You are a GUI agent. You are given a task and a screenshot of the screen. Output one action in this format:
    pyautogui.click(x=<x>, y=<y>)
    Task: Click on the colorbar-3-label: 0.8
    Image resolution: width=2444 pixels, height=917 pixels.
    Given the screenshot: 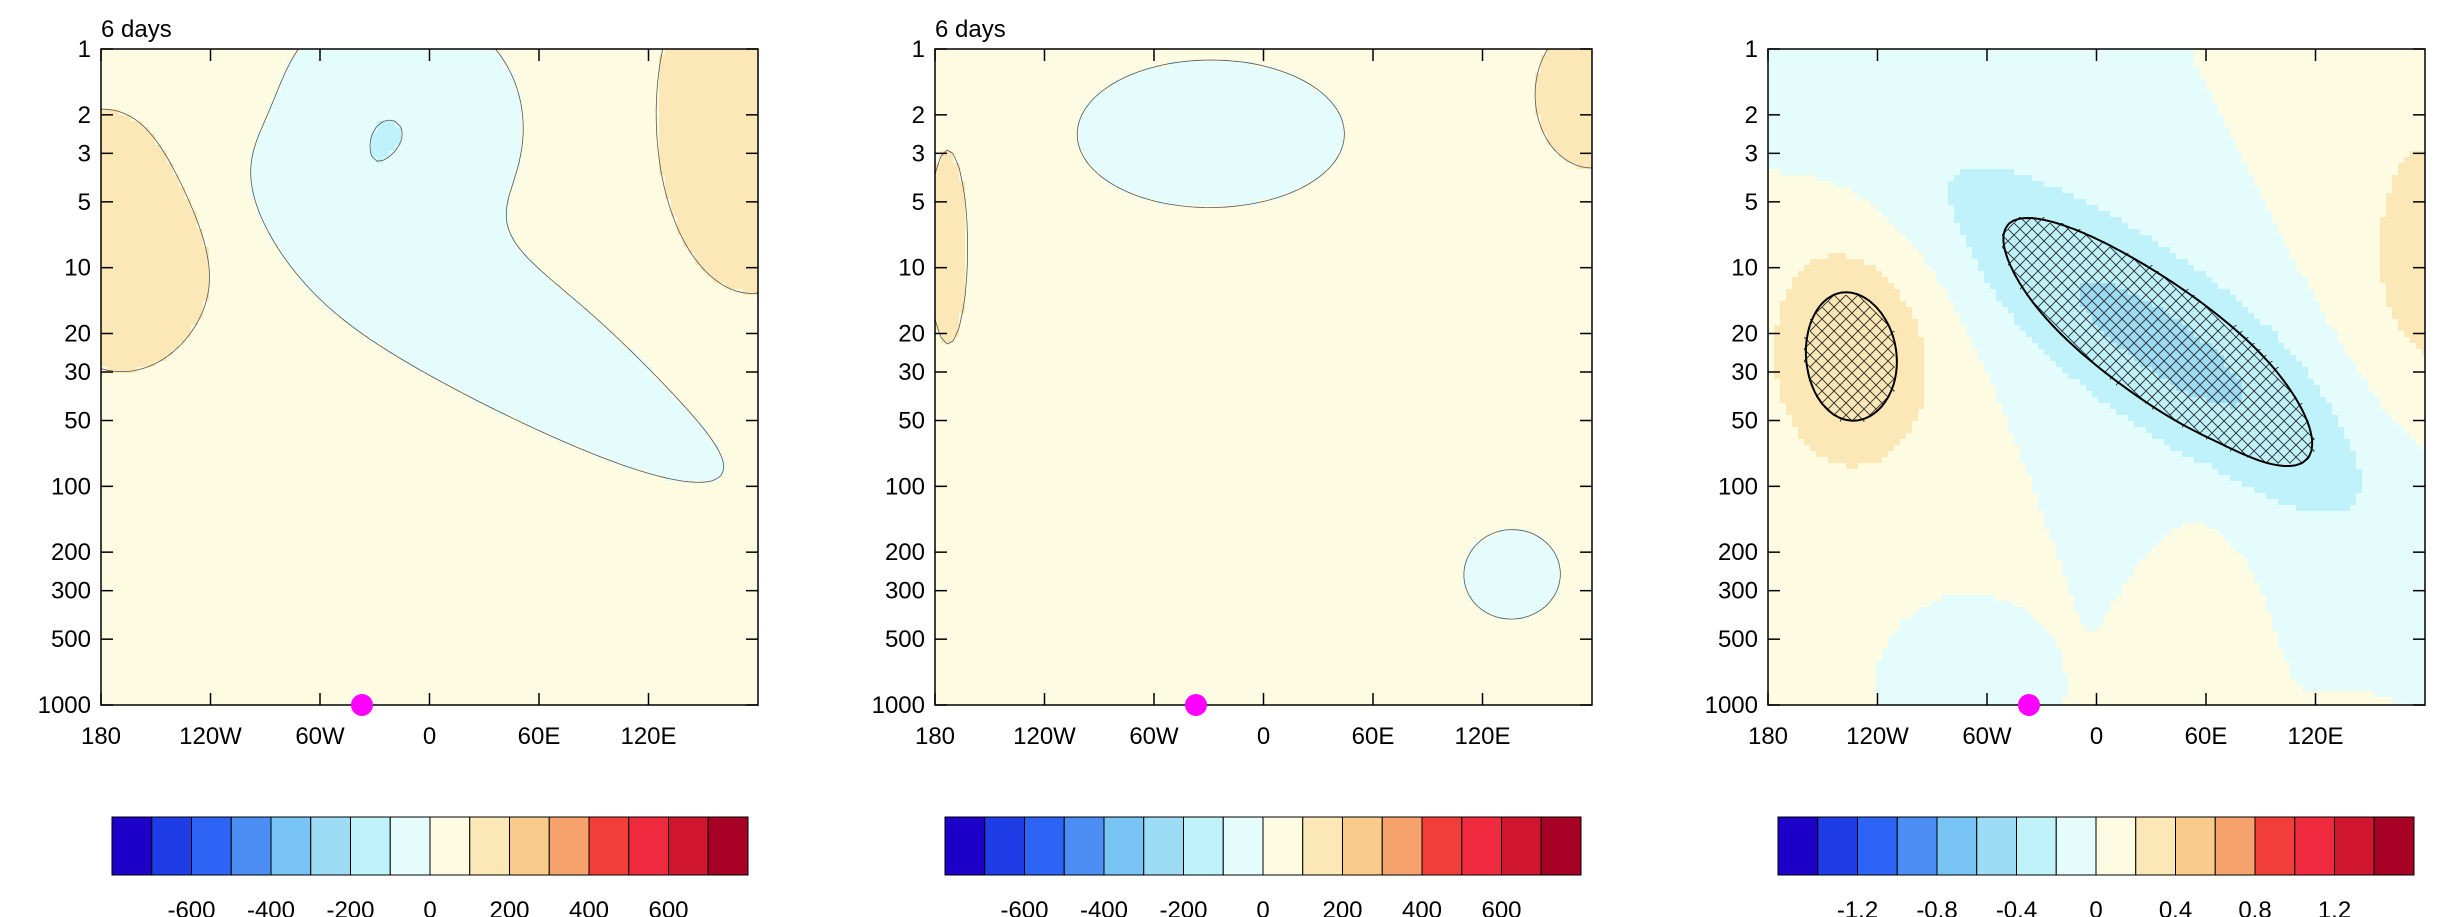 What is the action you would take?
    pyautogui.click(x=2254, y=907)
    